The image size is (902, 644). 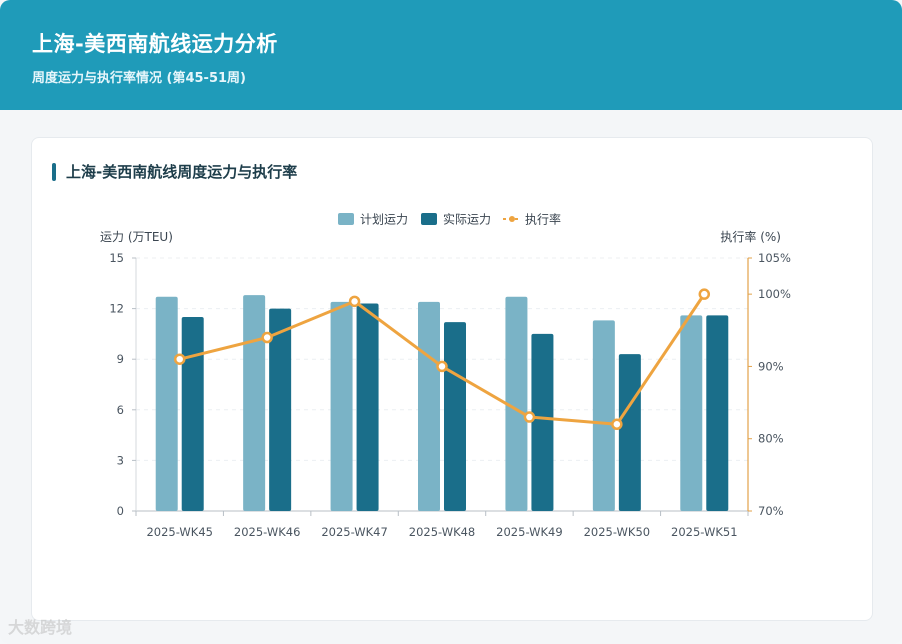 What do you see at coordinates (139, 78) in the screenshot?
I see `page-subtitle: 周度运力与执行率情况 (第45-51周)` at bounding box center [139, 78].